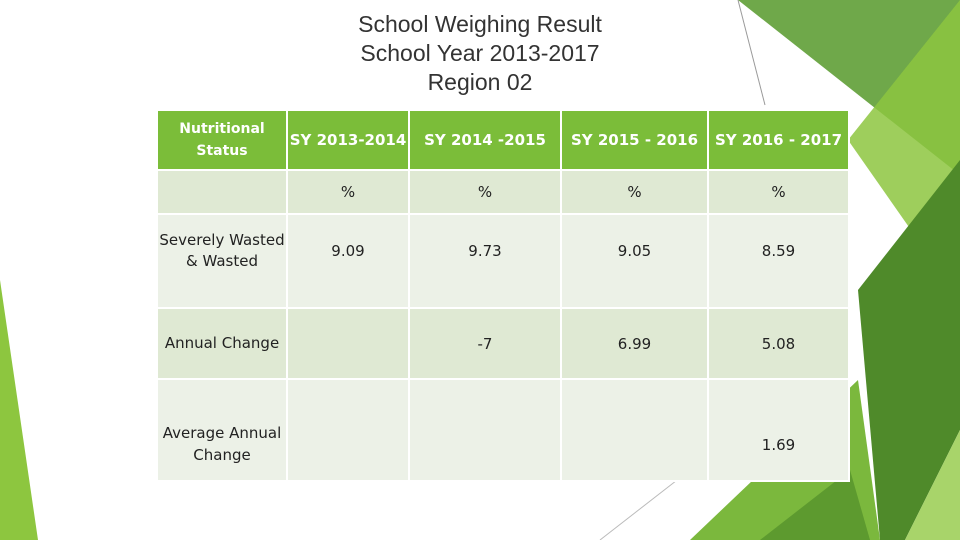  I want to click on header-sy-2016-2017: SY 2016 - 2017, so click(778, 140).